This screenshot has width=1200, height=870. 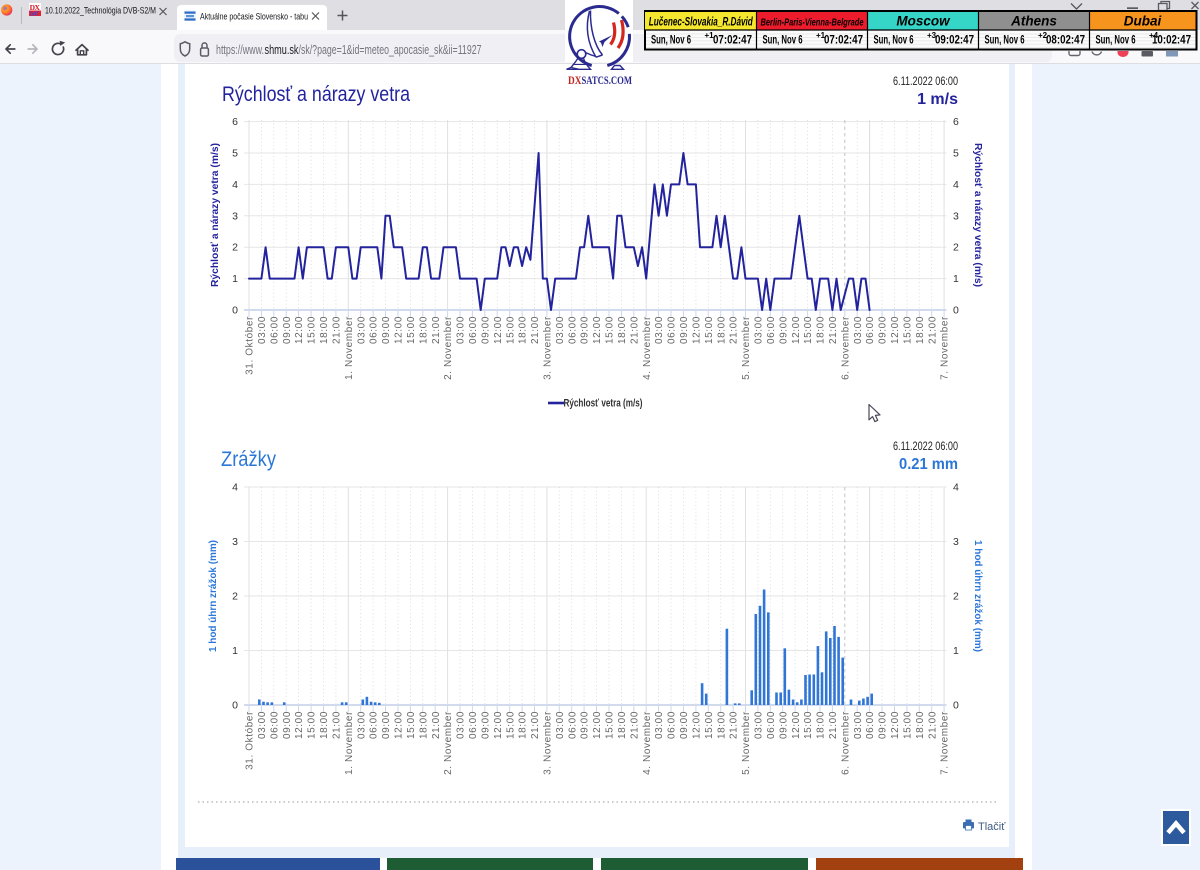 I want to click on svg-text: 4. November, so click(x=647, y=348).